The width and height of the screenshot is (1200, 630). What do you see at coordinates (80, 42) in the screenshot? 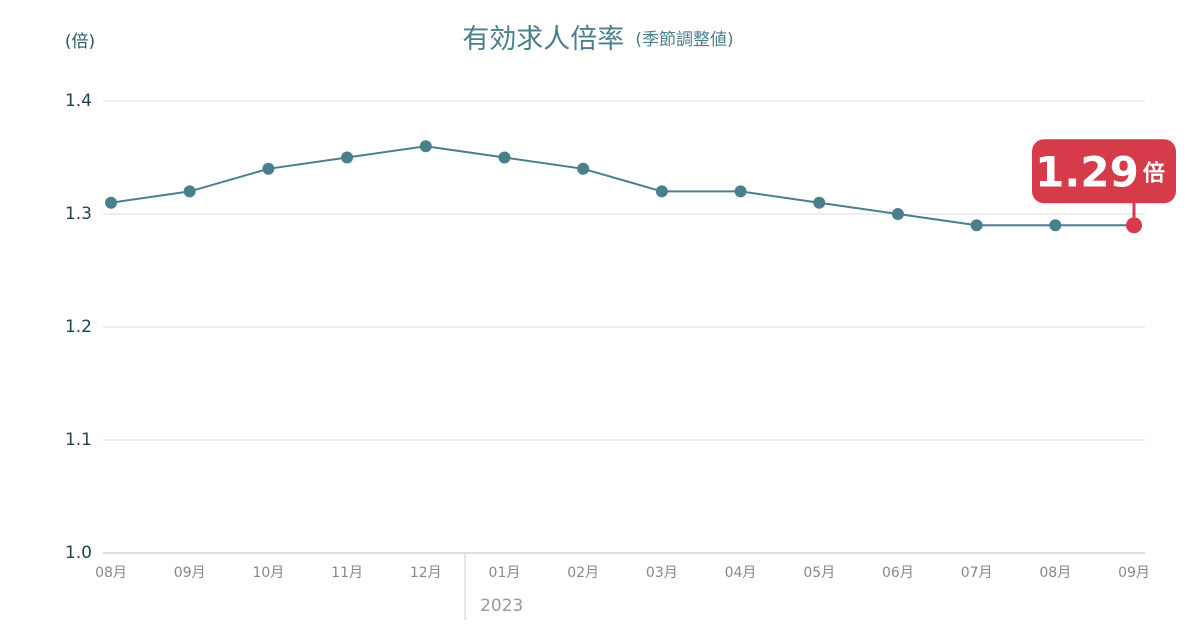
I see `y-unit: (倍)` at bounding box center [80, 42].